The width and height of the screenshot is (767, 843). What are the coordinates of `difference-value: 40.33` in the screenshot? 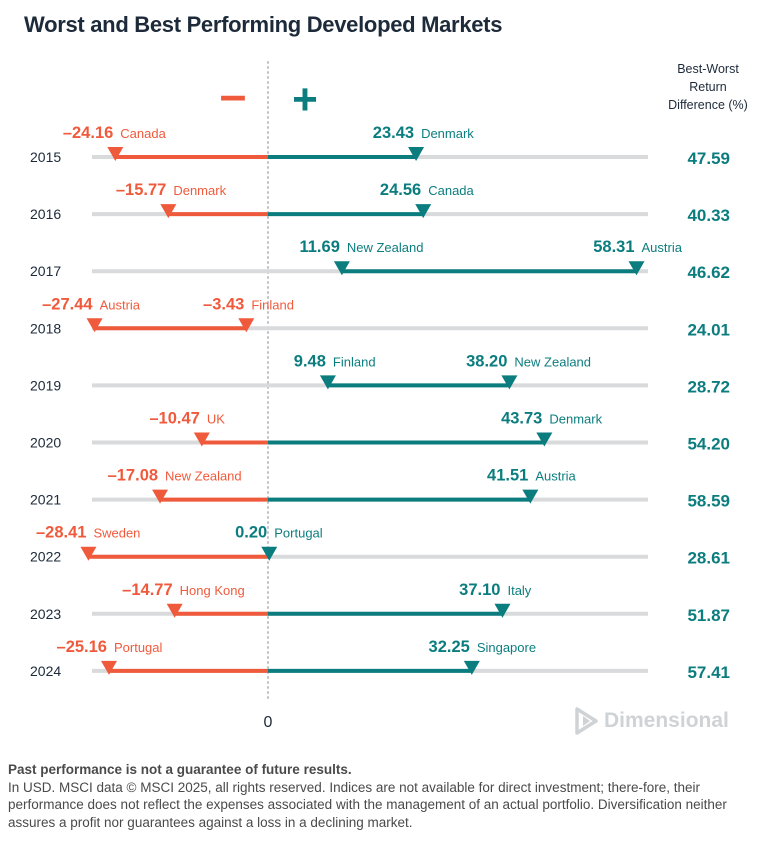 It's located at (708, 215).